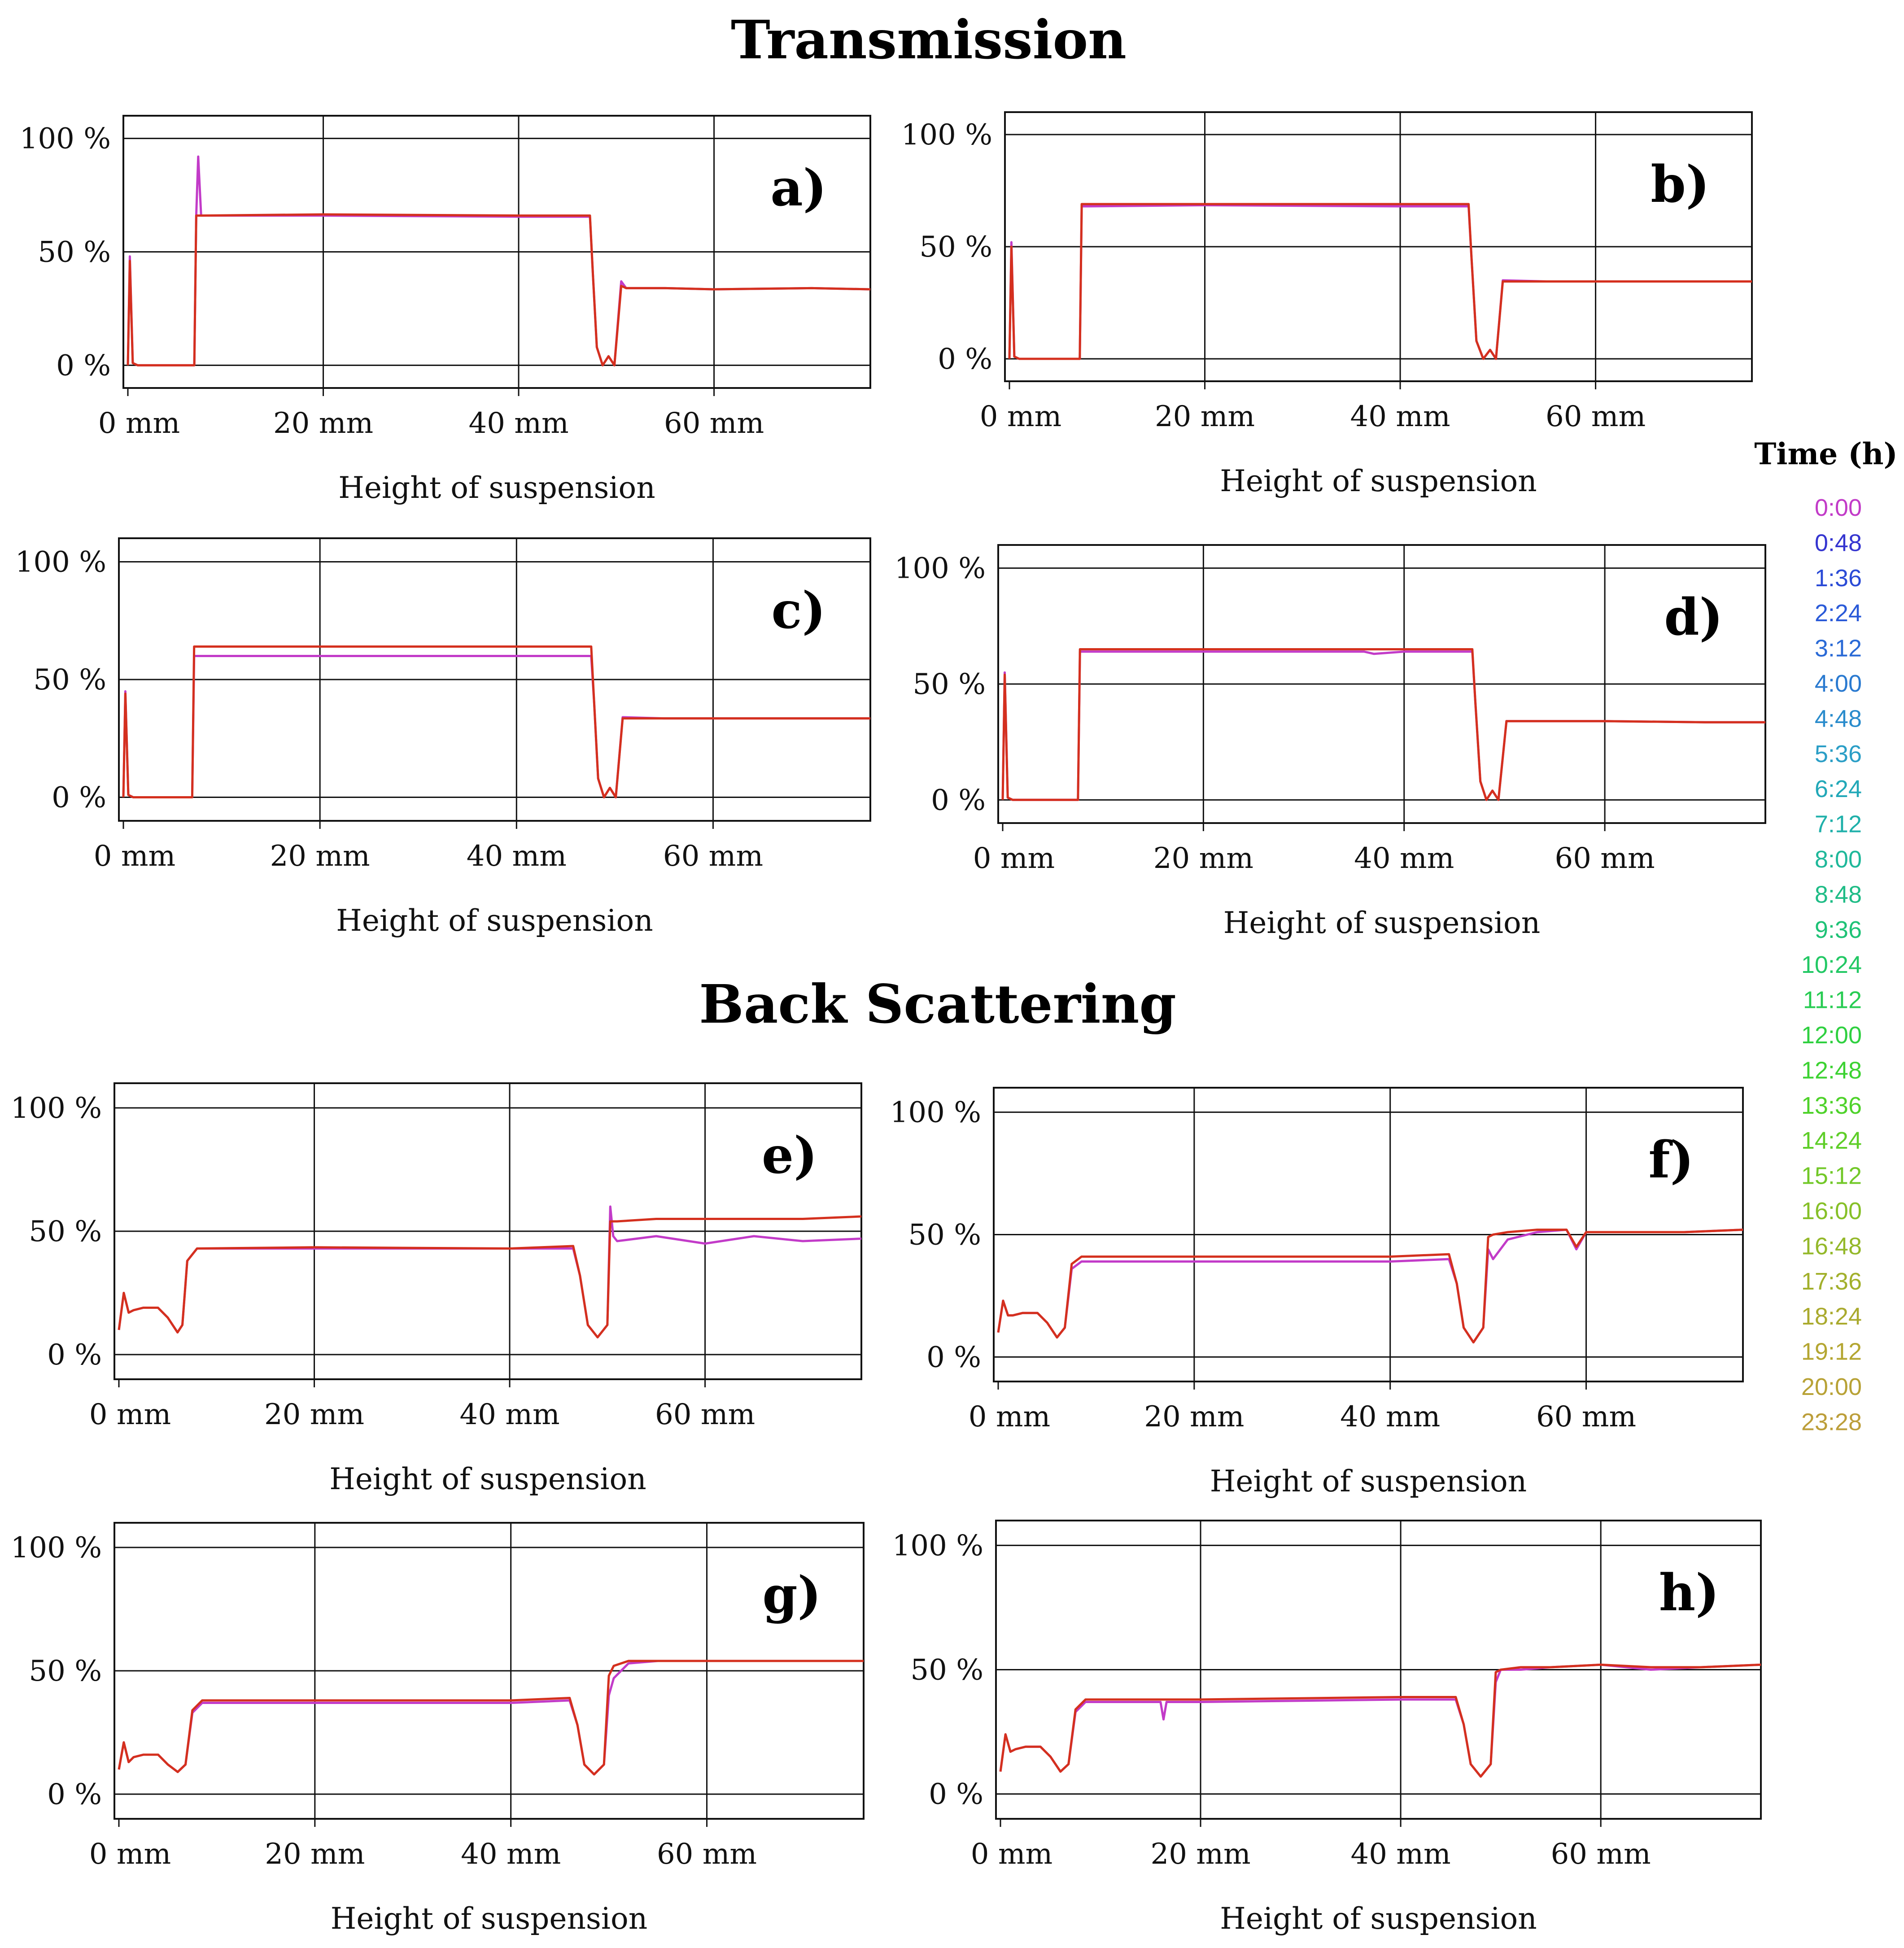  I want to click on legend-title: Time (h), so click(1825, 453).